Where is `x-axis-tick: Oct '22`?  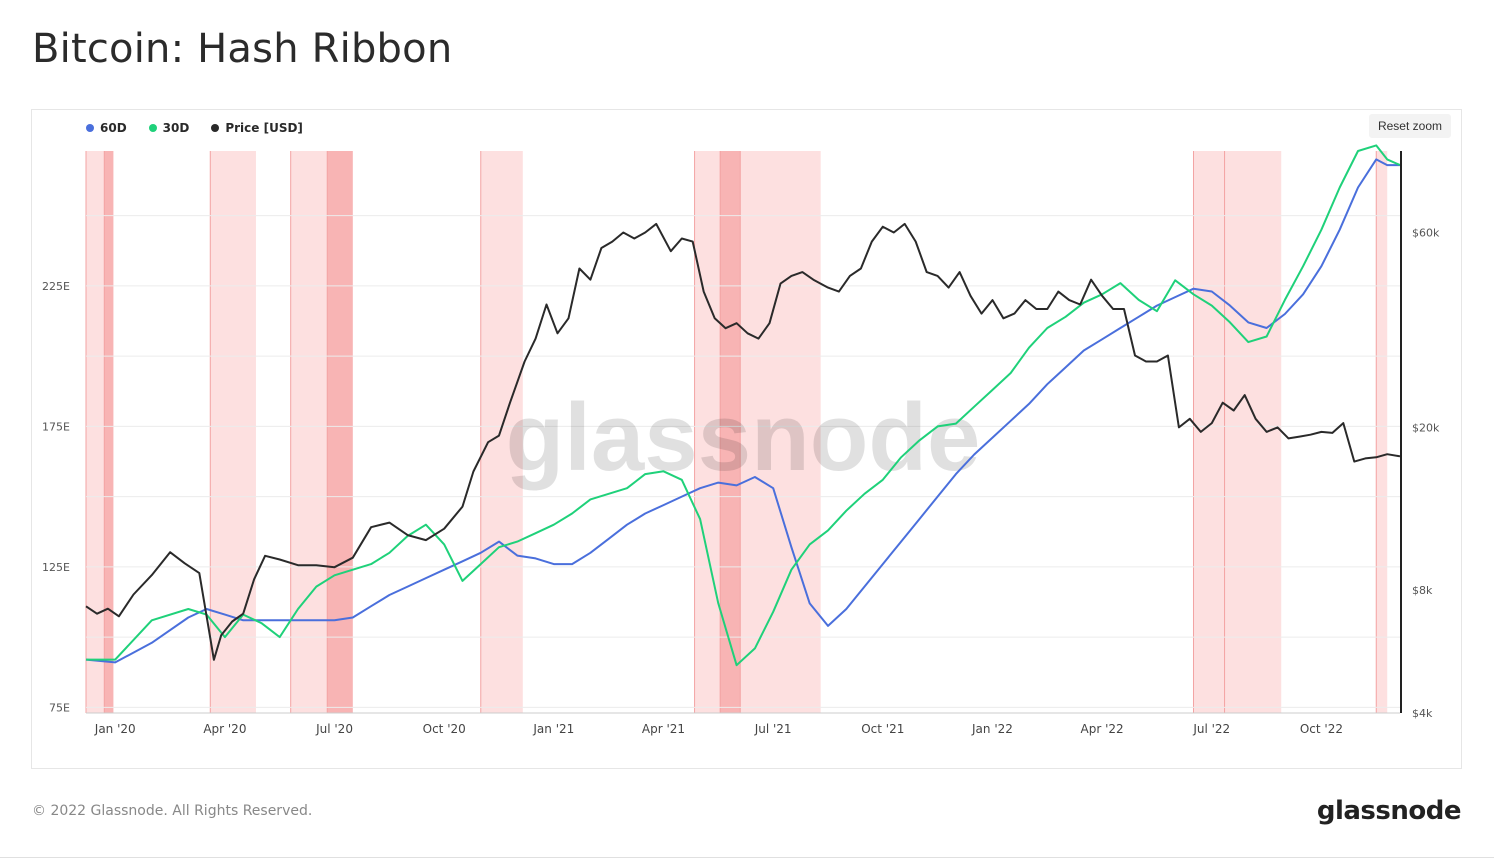
x-axis-tick: Oct '22 is located at coordinates (1321, 729).